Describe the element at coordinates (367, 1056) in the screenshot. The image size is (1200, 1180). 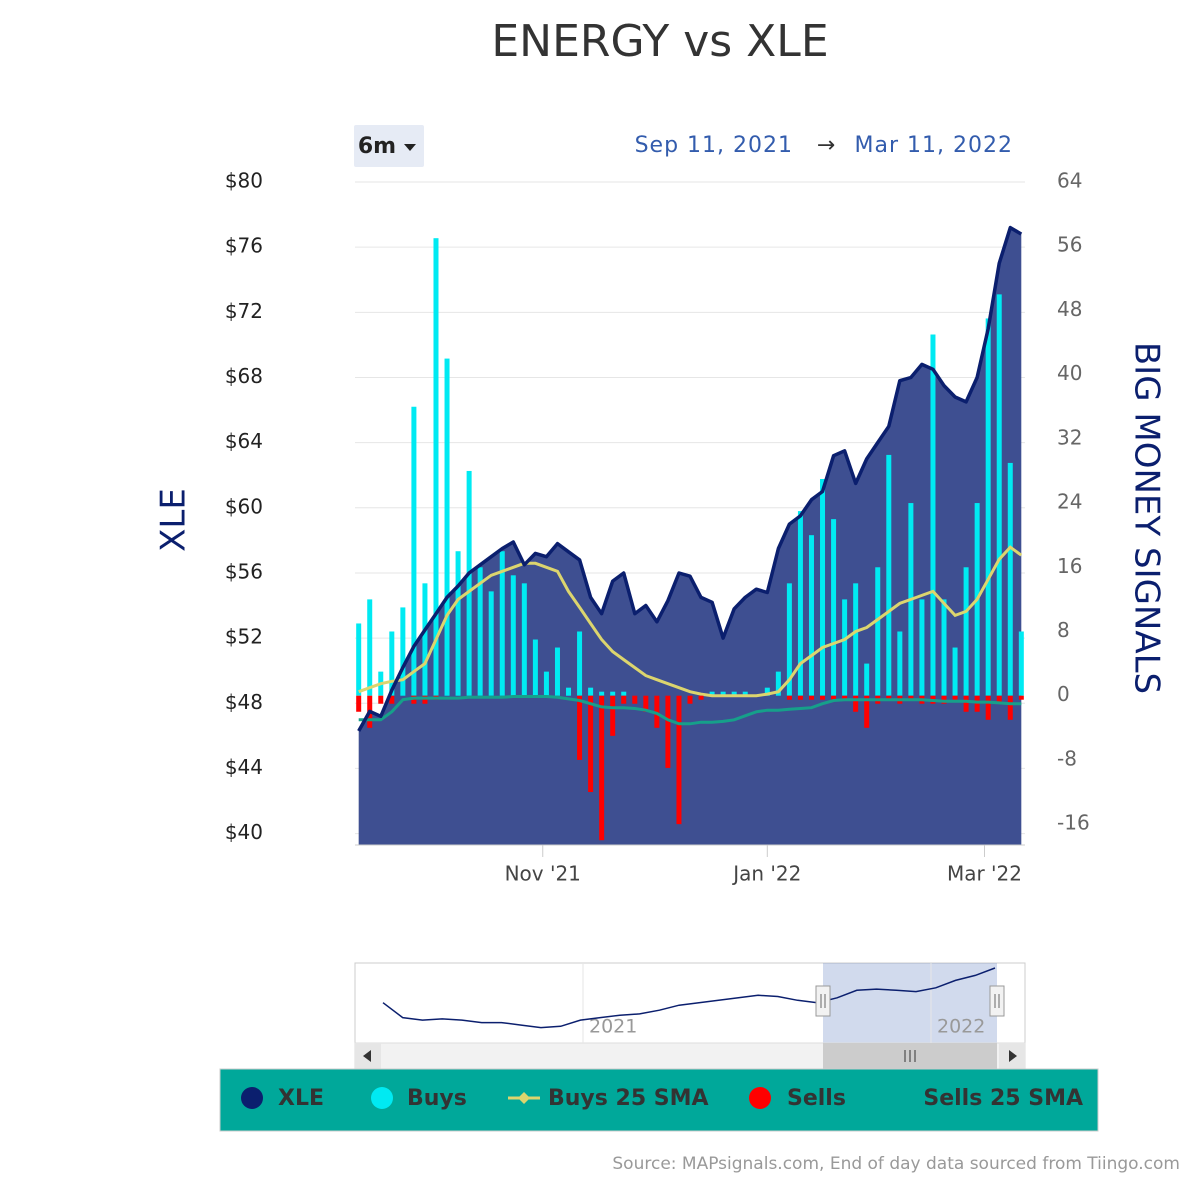
I see `scroll-left-arrow` at that location.